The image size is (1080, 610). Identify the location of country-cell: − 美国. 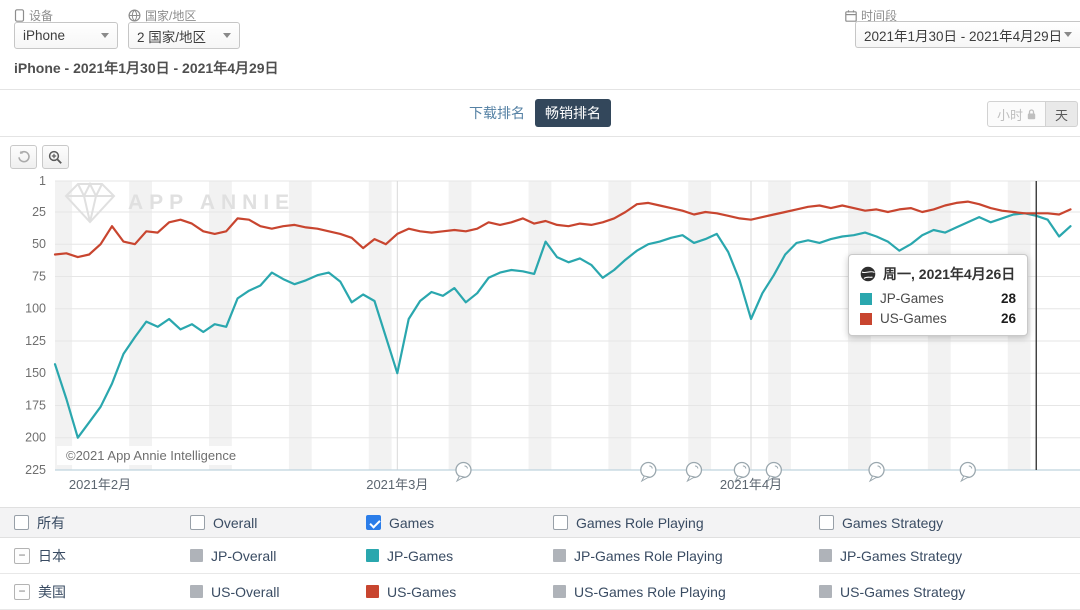
(95, 592).